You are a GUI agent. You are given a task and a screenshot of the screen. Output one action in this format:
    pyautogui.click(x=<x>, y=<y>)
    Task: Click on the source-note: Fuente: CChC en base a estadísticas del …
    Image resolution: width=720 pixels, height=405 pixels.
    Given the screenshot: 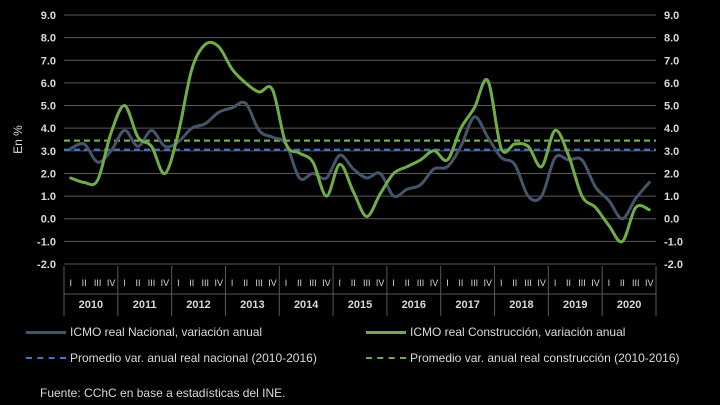 What is the action you would take?
    pyautogui.click(x=163, y=393)
    